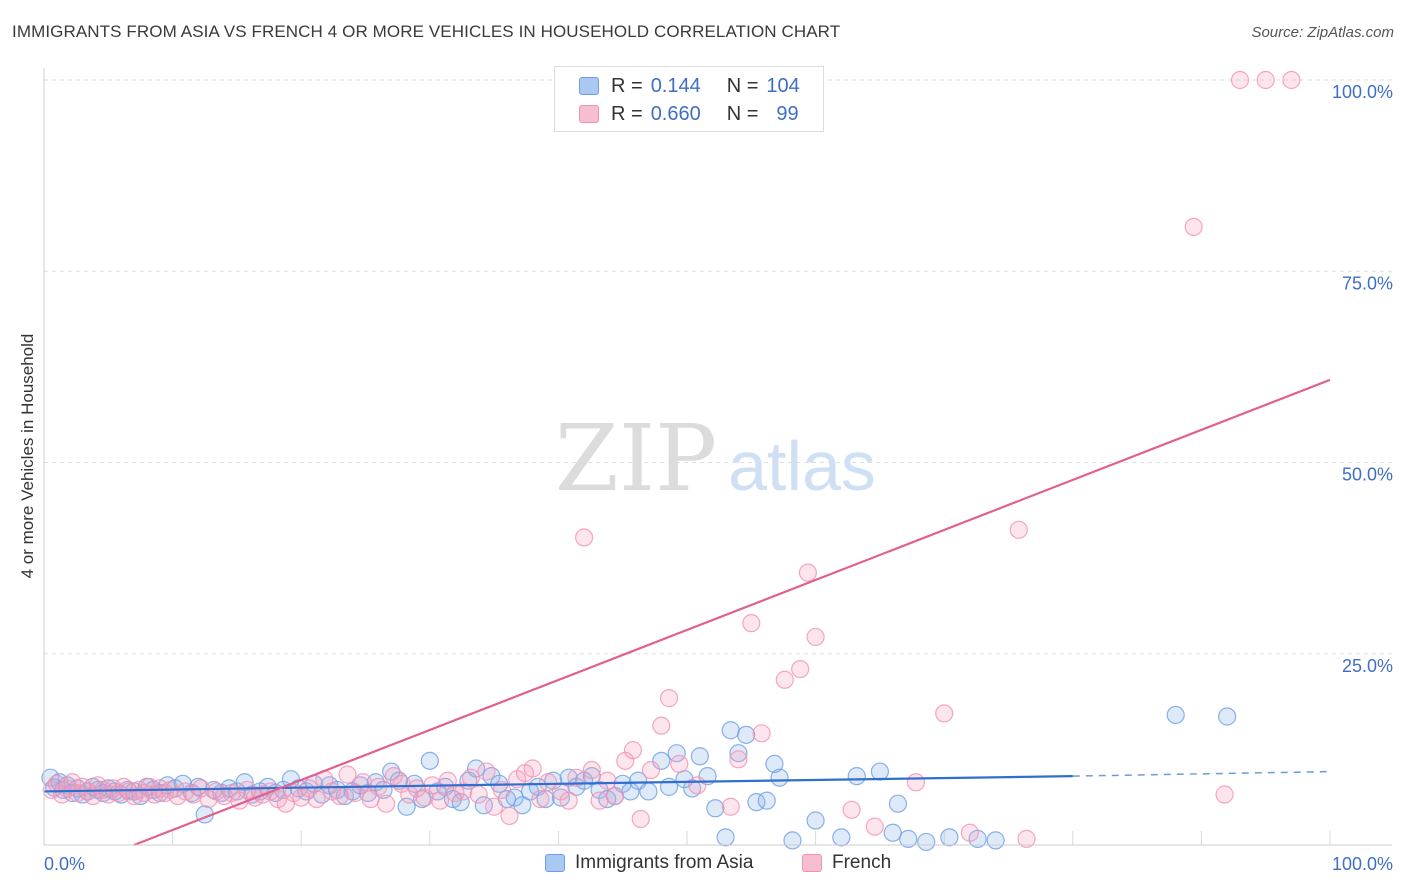 The width and height of the screenshot is (1406, 892). What do you see at coordinates (862, 862) in the screenshot?
I see `legend-label-french: French` at bounding box center [862, 862].